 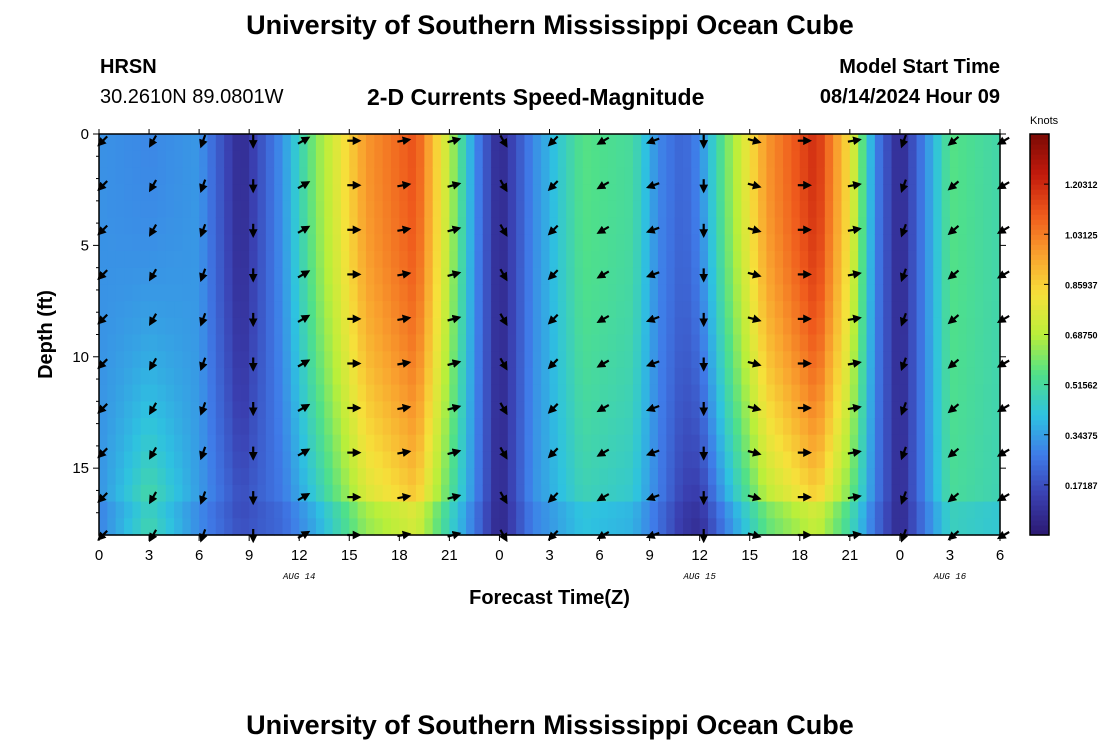 I want to click on x-tick-label: 6, so click(x=1000, y=555).